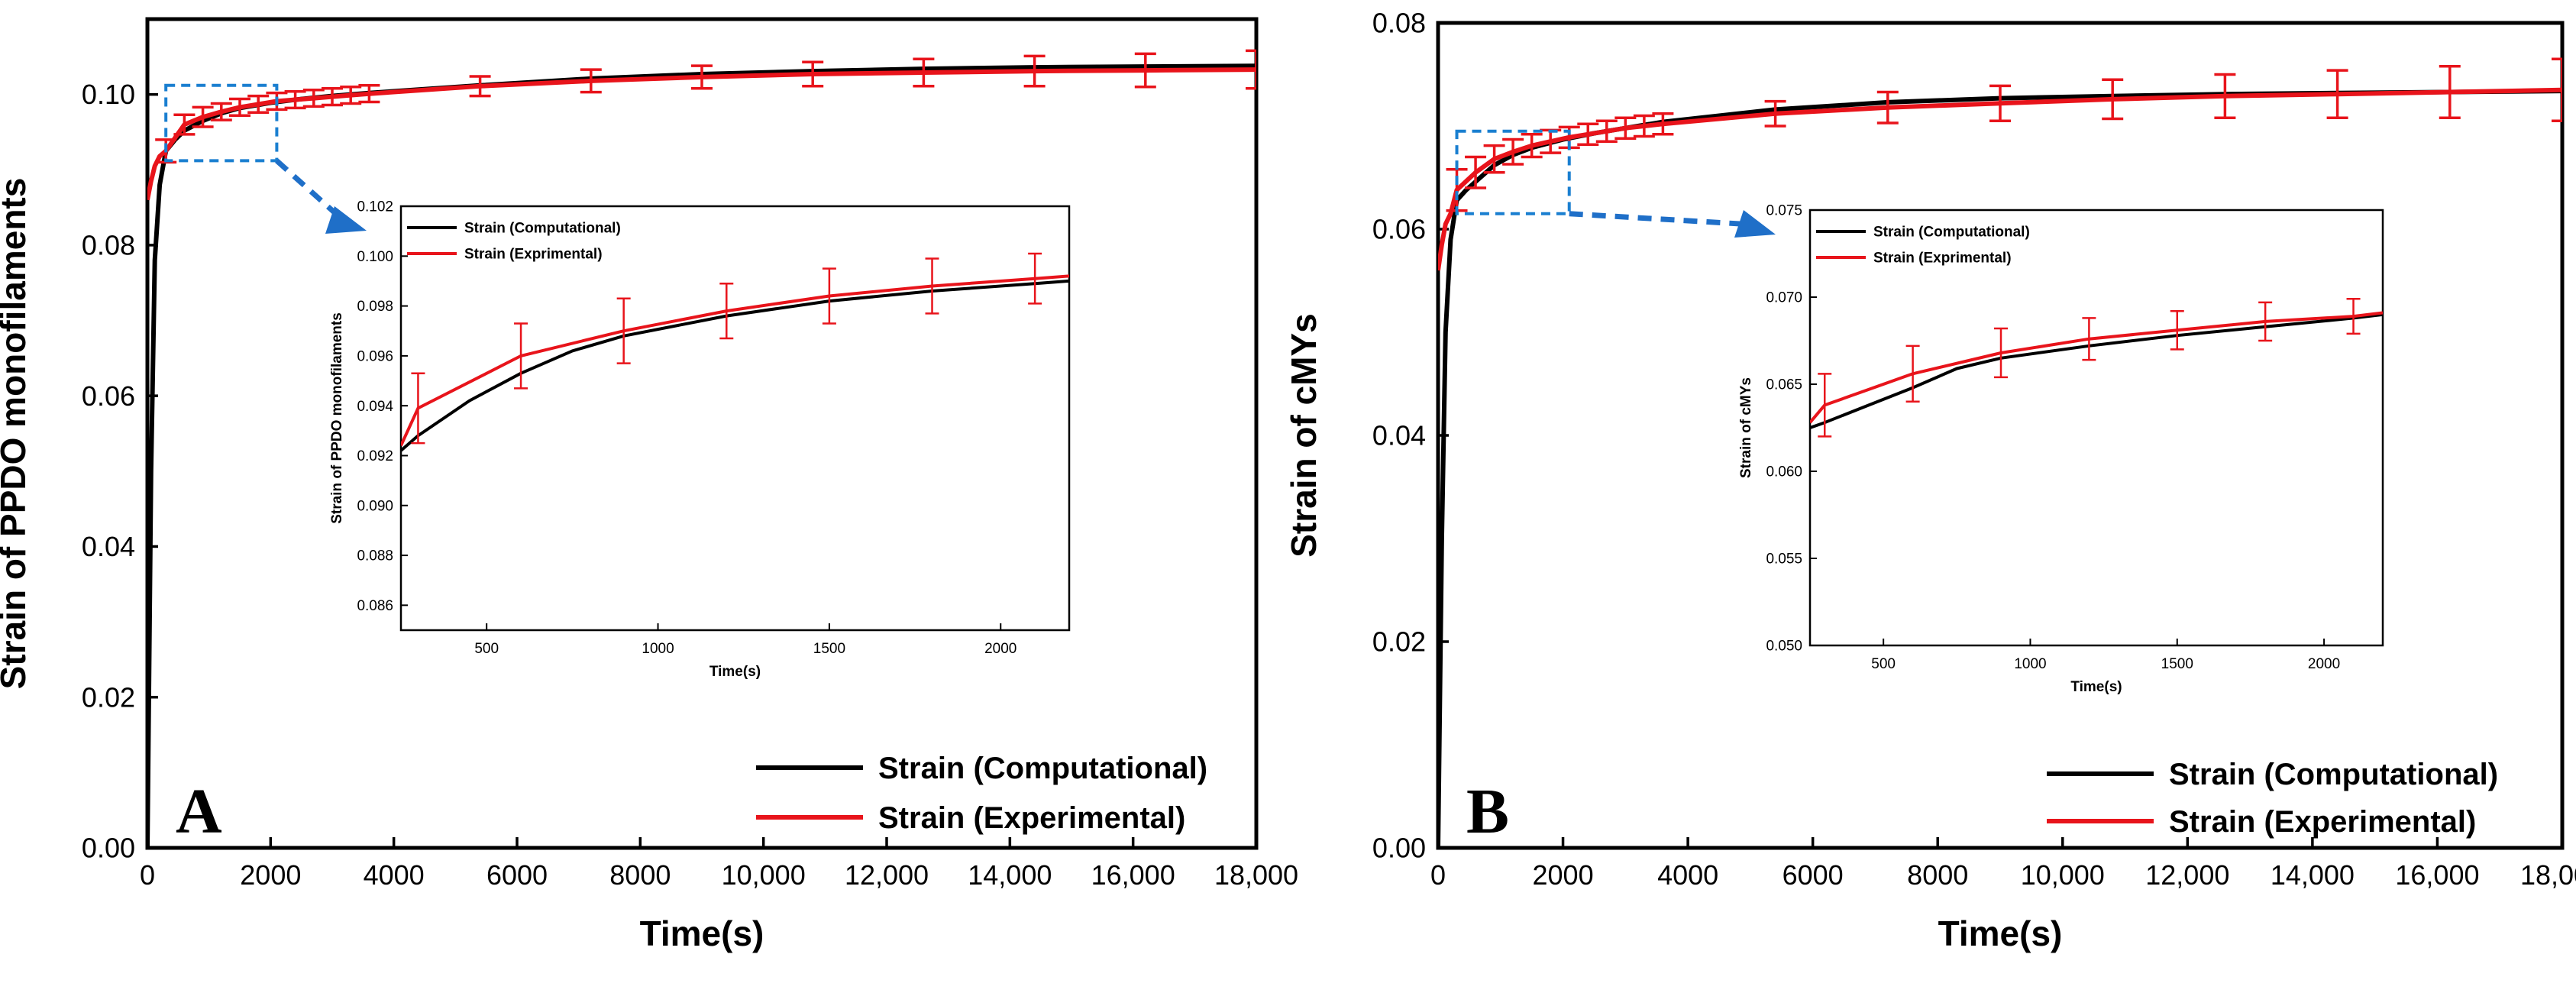 The height and width of the screenshot is (993, 2576). What do you see at coordinates (199, 811) in the screenshot?
I see `panel-letter: A` at bounding box center [199, 811].